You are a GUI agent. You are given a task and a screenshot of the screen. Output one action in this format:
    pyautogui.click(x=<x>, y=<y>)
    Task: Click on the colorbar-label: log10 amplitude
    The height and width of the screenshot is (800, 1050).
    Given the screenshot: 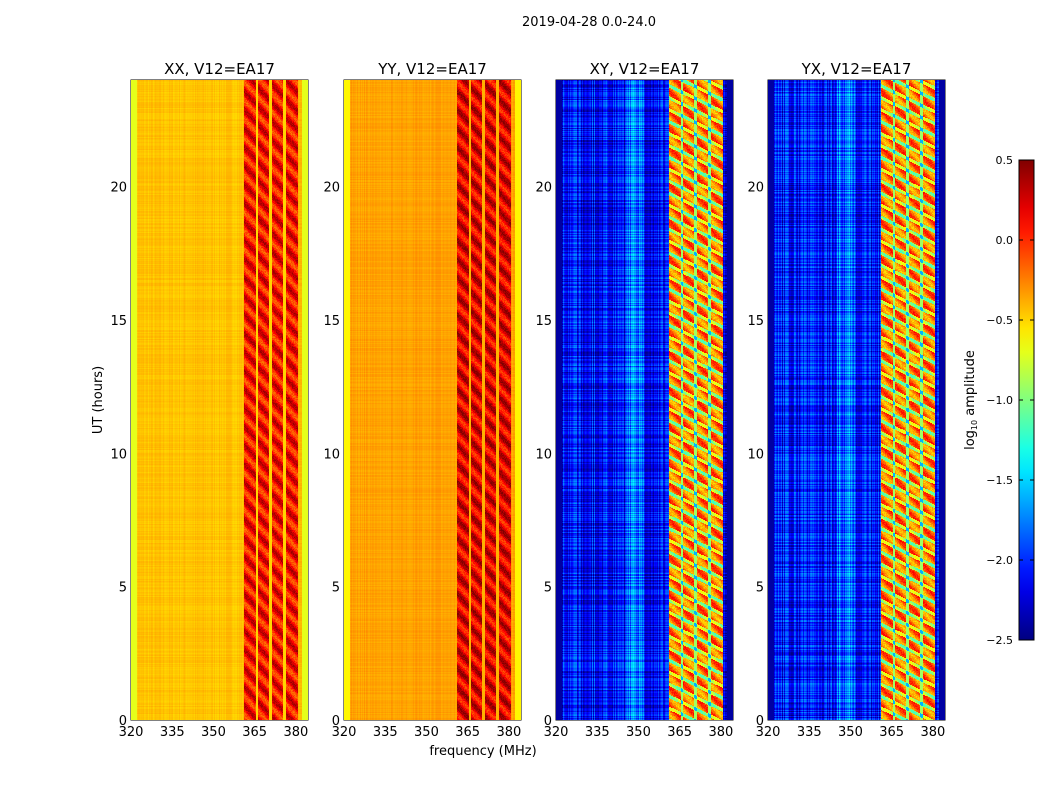 What is the action you would take?
    pyautogui.click(x=971, y=400)
    